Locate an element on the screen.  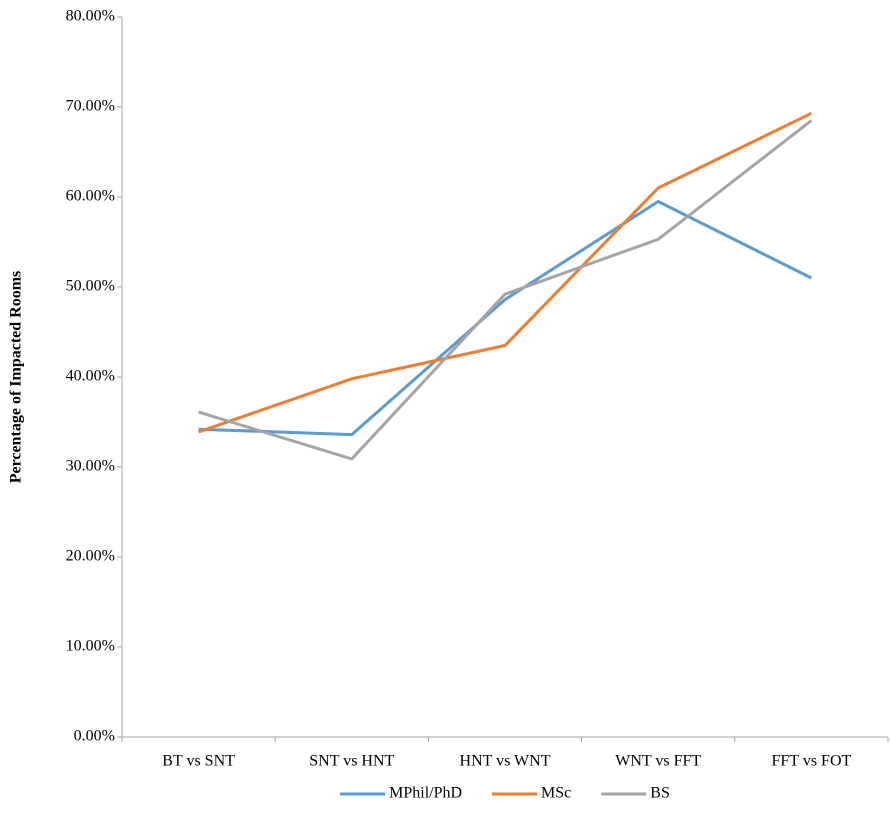
legend-label: BS is located at coordinates (660, 793).